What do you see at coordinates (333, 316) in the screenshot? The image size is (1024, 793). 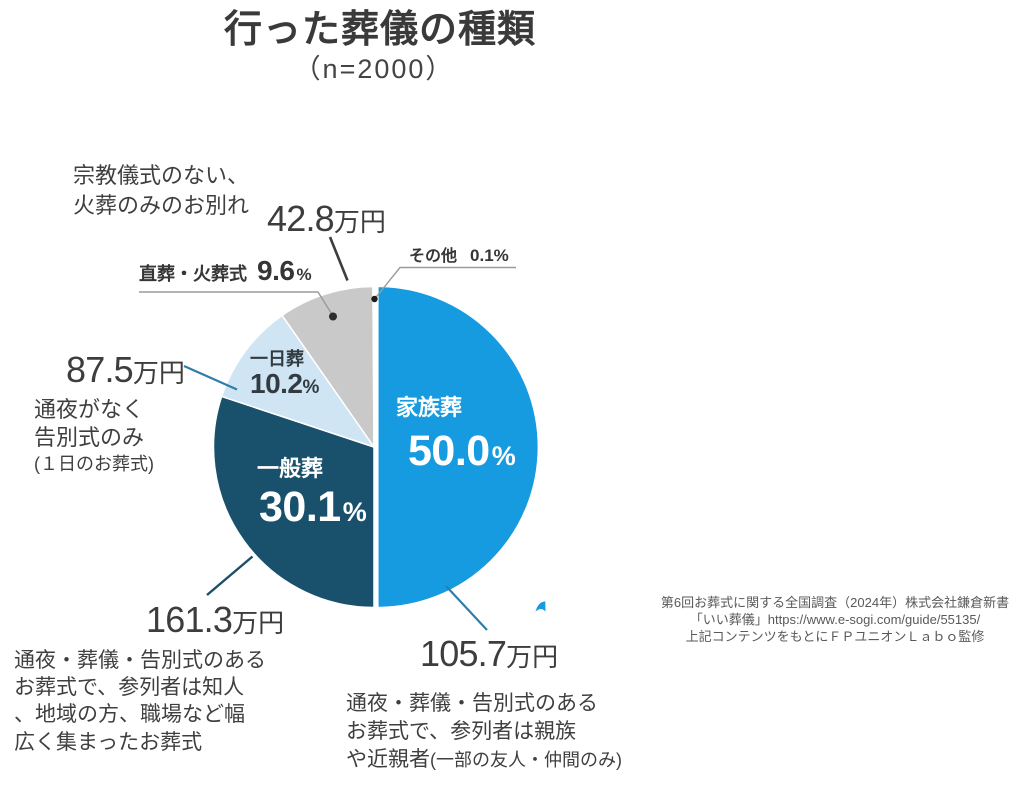 I see `leader-dot-chokuso` at bounding box center [333, 316].